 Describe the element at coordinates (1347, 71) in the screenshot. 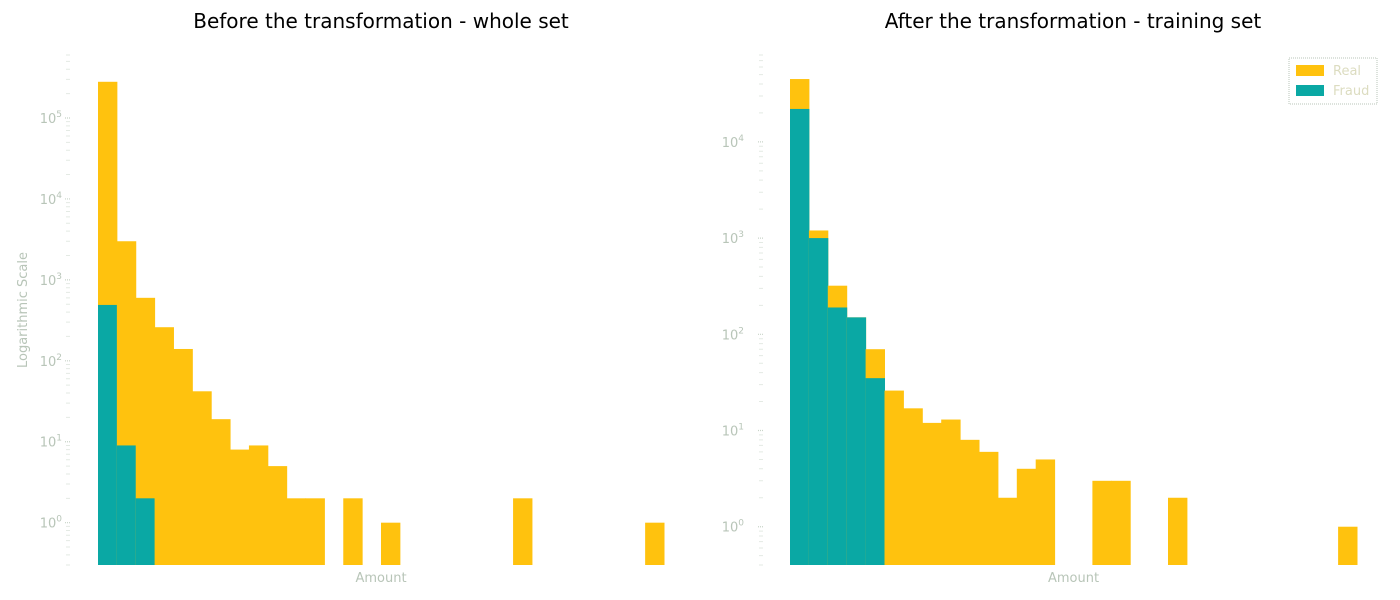

I see `legend-label-real: Real` at that location.